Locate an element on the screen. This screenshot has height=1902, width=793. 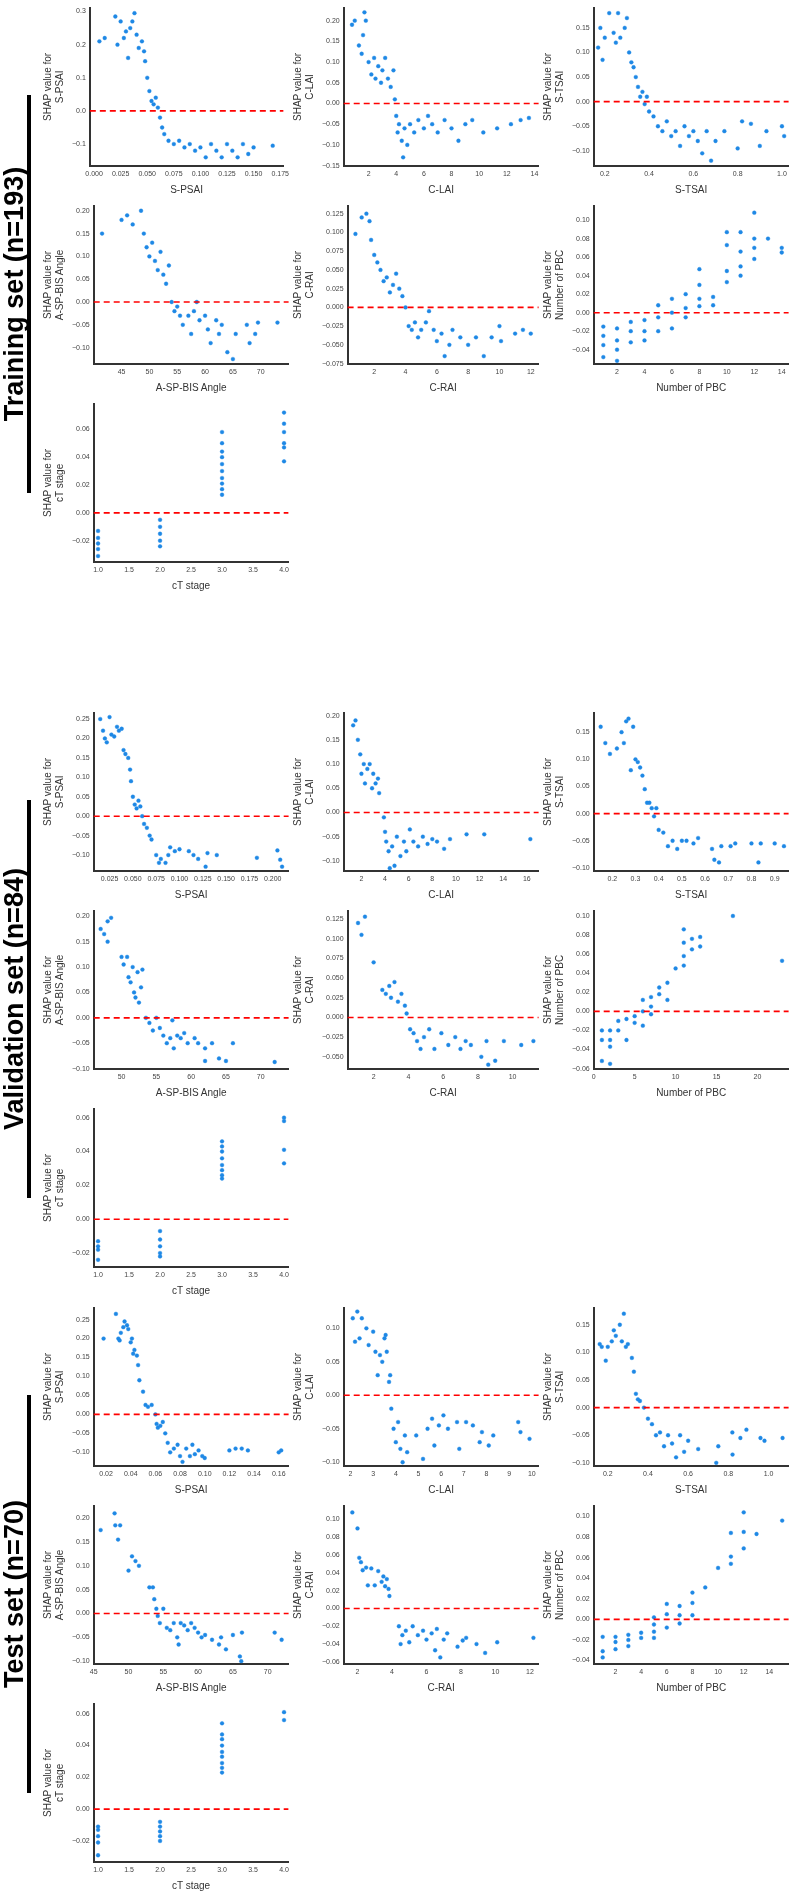
text: Validation set (n=84) is located at coordinates (15, 999).